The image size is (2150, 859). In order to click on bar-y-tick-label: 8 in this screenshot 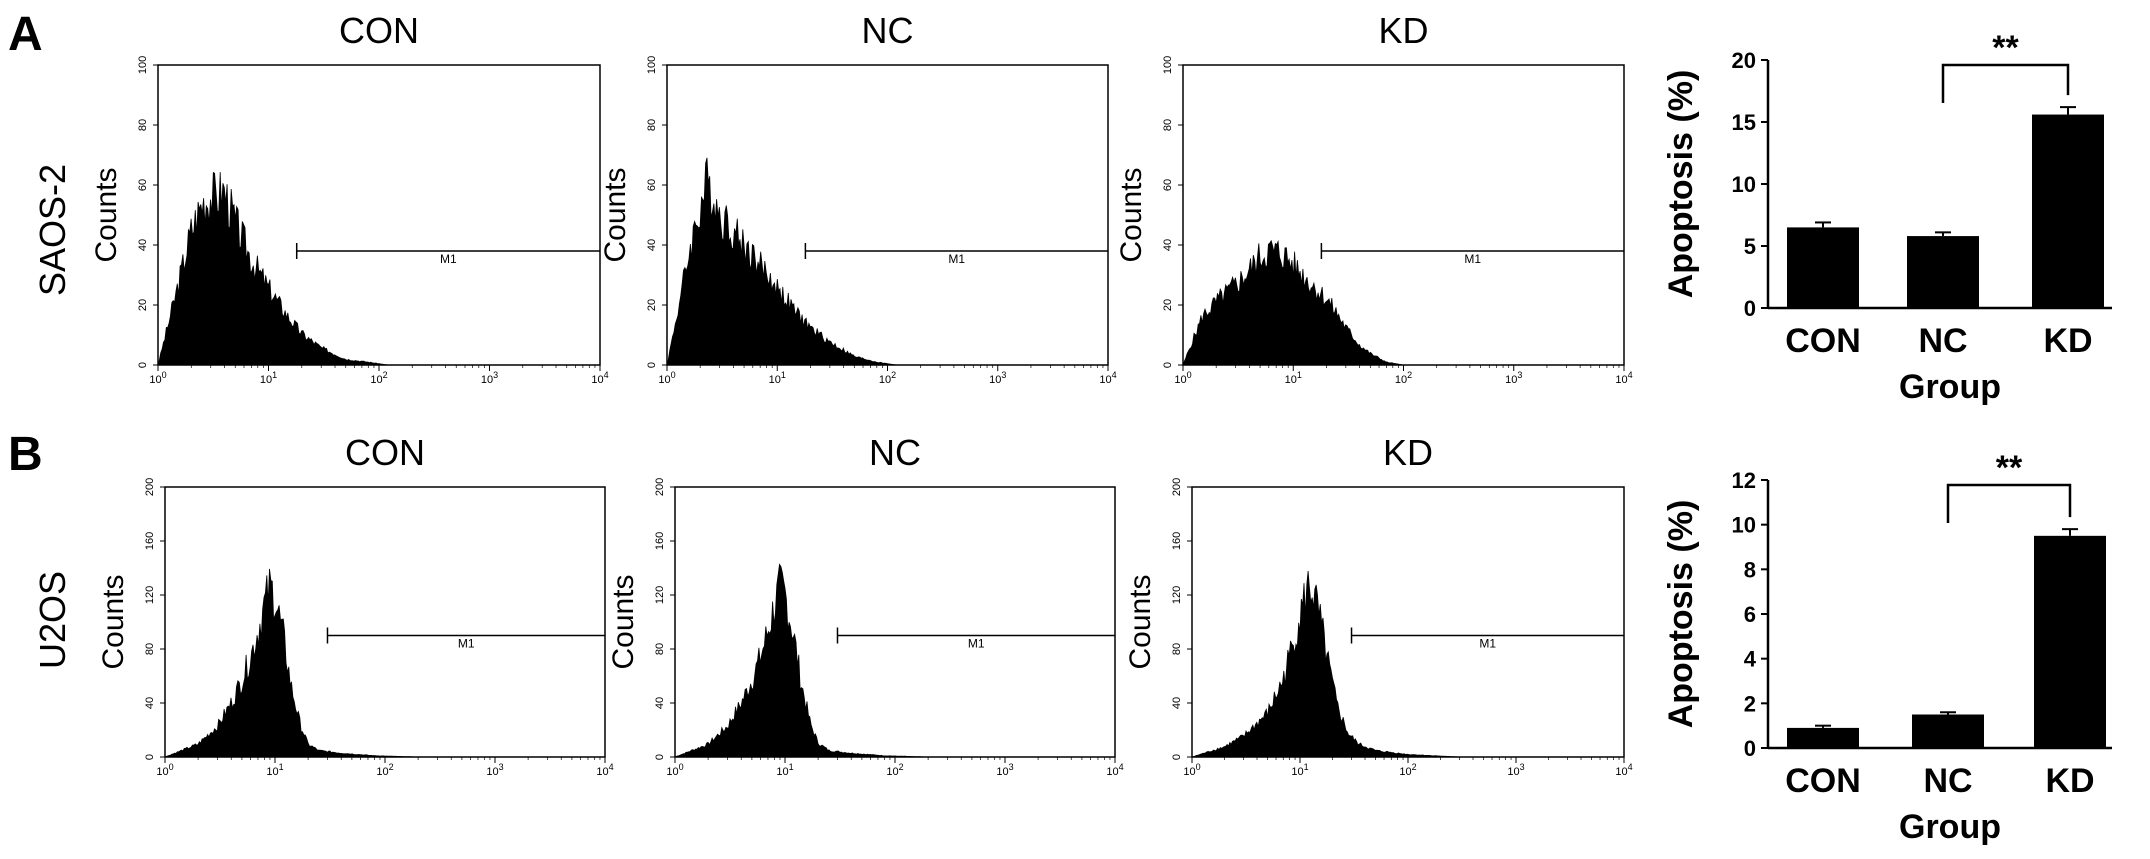, I will do `click(1750, 569)`.